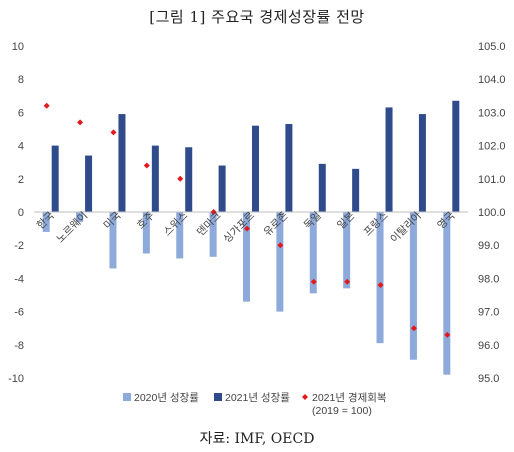  What do you see at coordinates (19, 313) in the screenshot?
I see `y-left-tick-label: -6` at bounding box center [19, 313].